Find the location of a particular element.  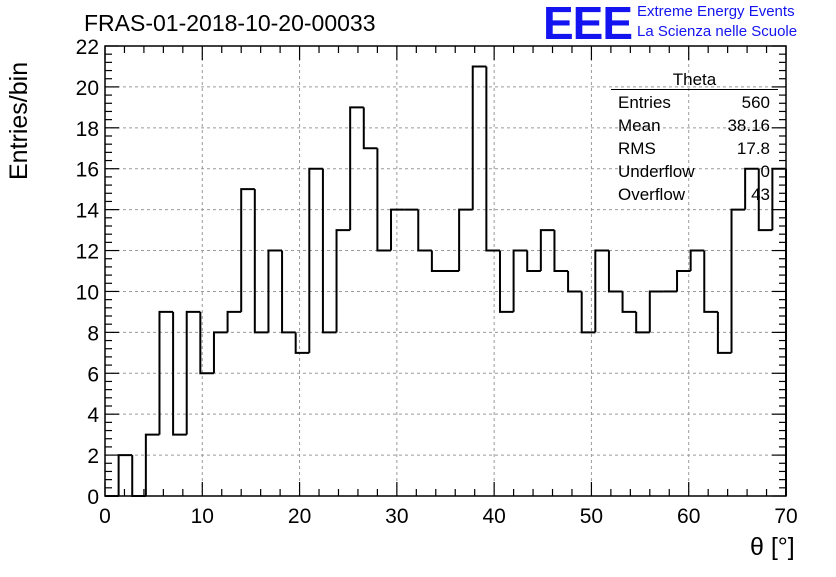

stats-key: RMS is located at coordinates (637, 148).